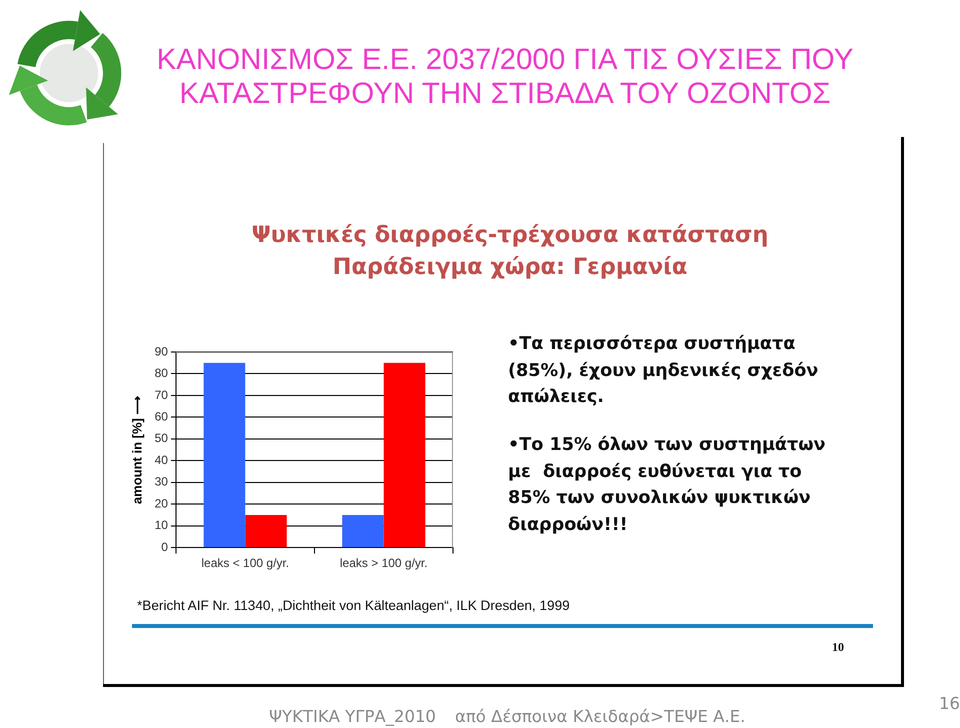 This screenshot has width=960, height=728. What do you see at coordinates (664, 371) in the screenshot?
I see `text: •Τα περισσότερα συστήματα (85%), έχουν μηδενικές σχεδόν απώλειες.` at bounding box center [664, 371].